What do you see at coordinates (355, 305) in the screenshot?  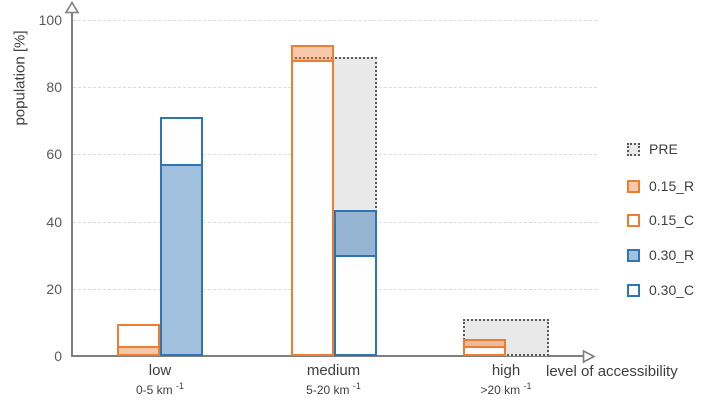 I see `bar-0.30_C-medium` at bounding box center [355, 305].